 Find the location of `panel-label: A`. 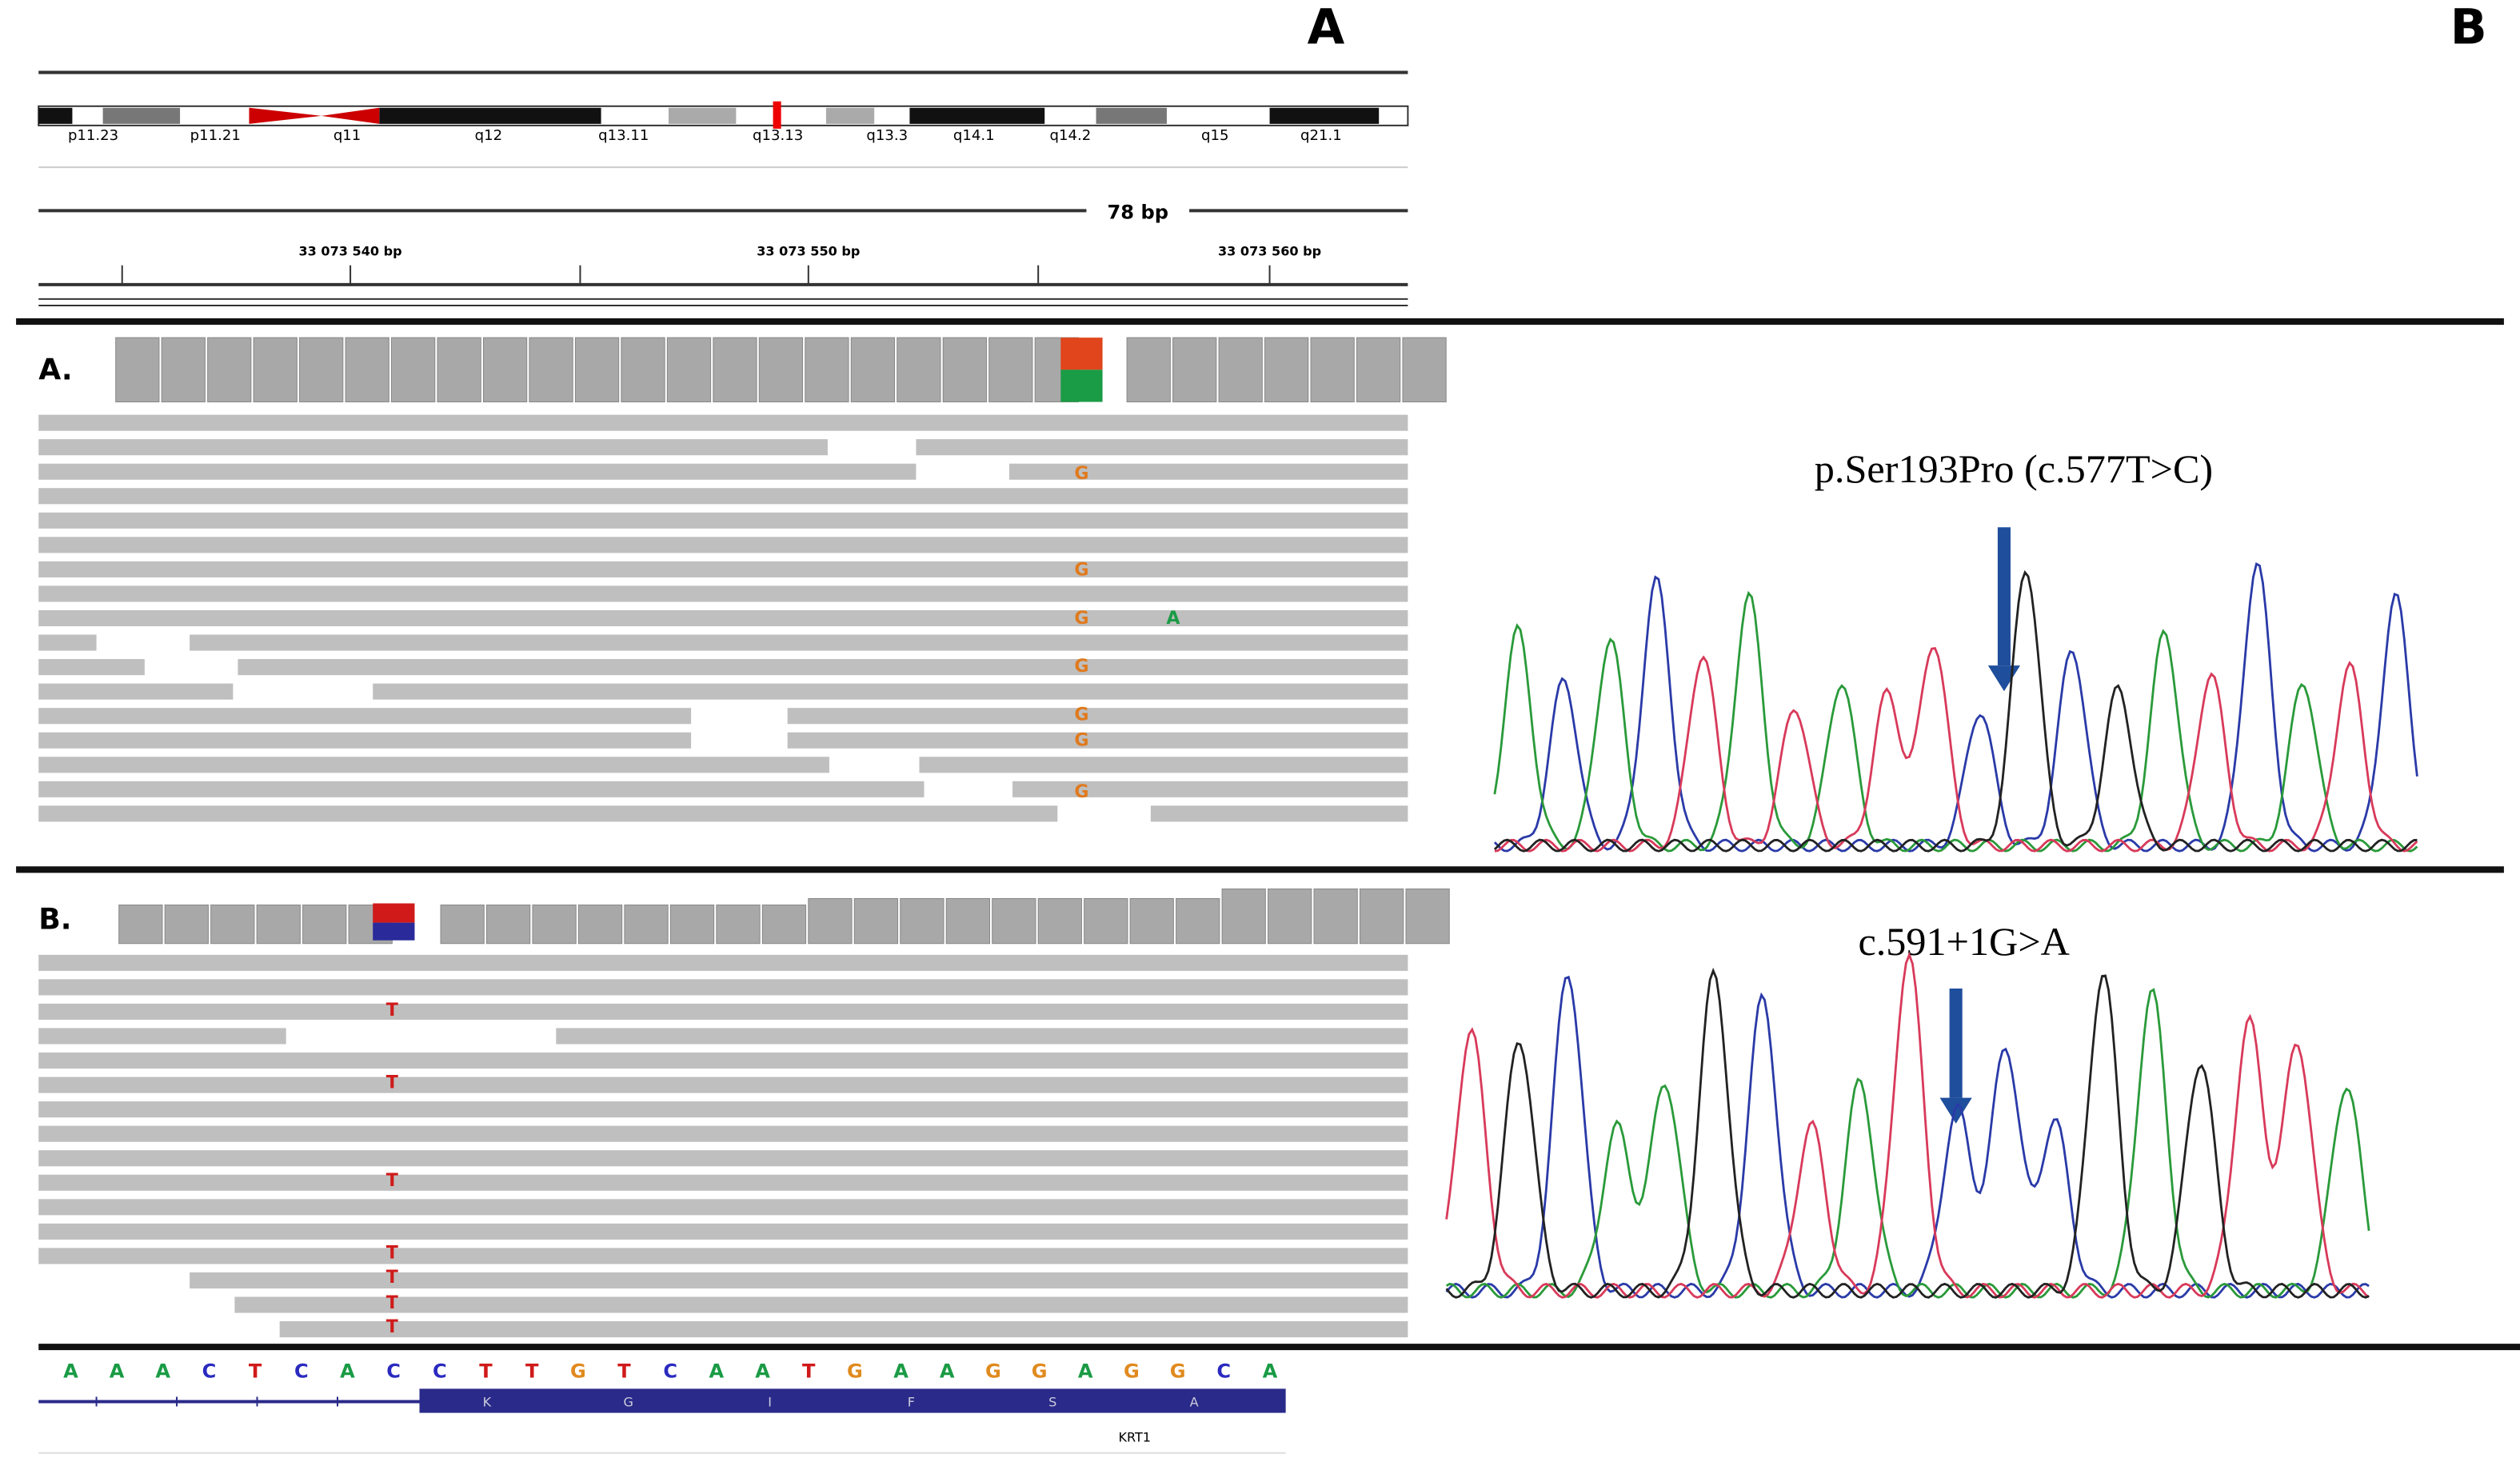

panel-label: A is located at coordinates (1327, 27).